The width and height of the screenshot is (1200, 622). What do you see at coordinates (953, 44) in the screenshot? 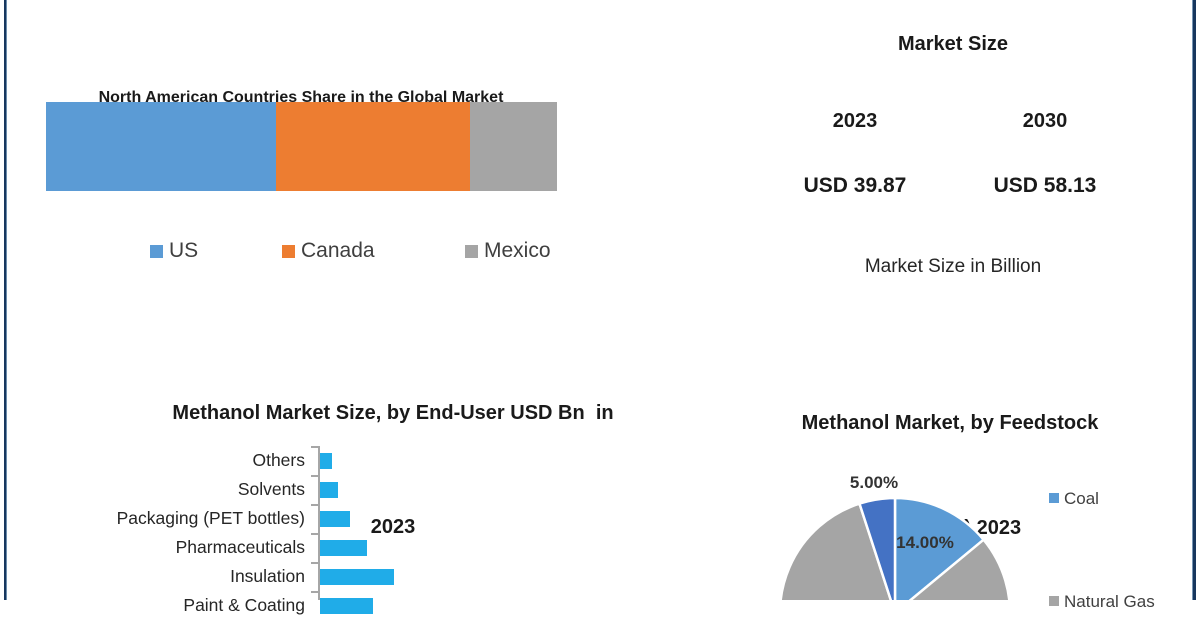
I see `market-size-title: Market Size` at bounding box center [953, 44].